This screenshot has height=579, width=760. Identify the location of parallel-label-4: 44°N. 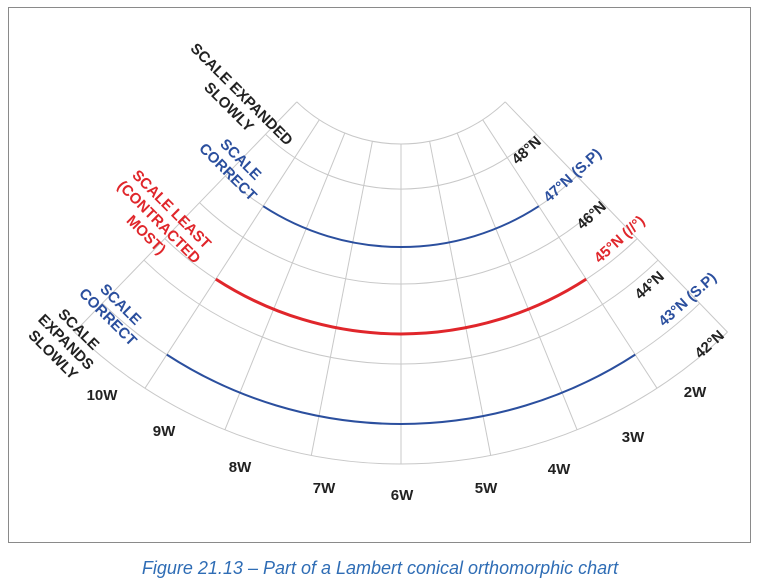
(650, 285).